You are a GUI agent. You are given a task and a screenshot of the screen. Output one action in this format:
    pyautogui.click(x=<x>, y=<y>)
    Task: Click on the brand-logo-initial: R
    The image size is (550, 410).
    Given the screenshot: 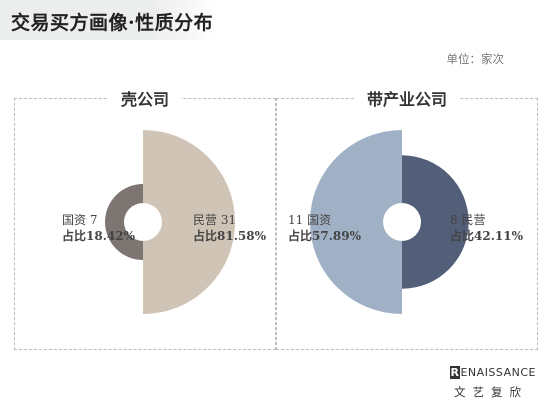 What is the action you would take?
    pyautogui.click(x=455, y=372)
    